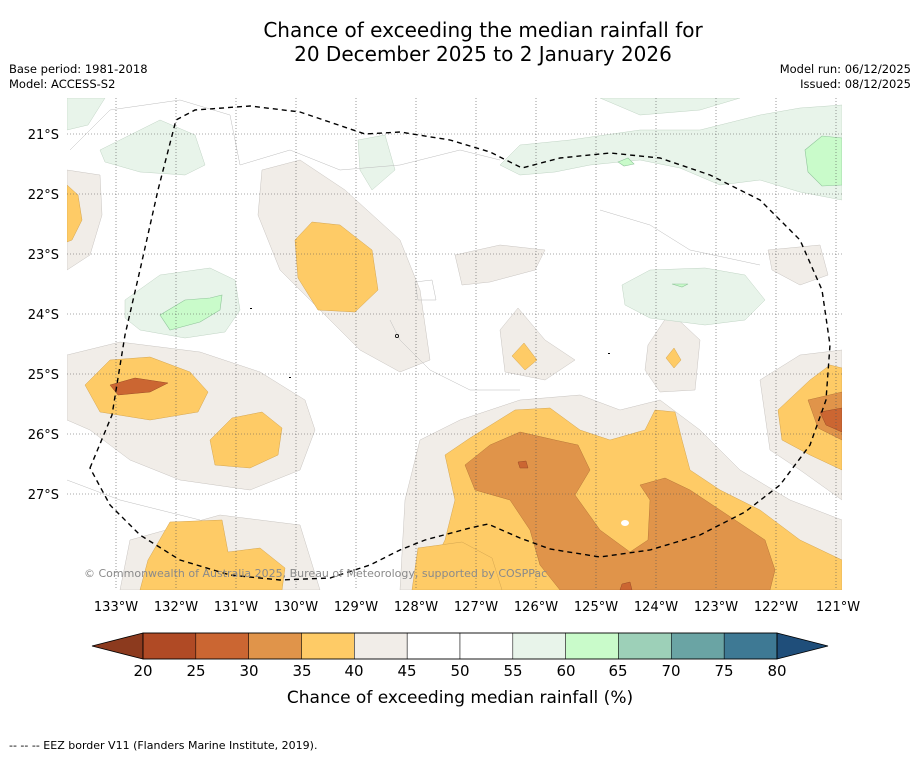 The image size is (919, 758). I want to click on lon-label: 122°W, so click(776, 607).